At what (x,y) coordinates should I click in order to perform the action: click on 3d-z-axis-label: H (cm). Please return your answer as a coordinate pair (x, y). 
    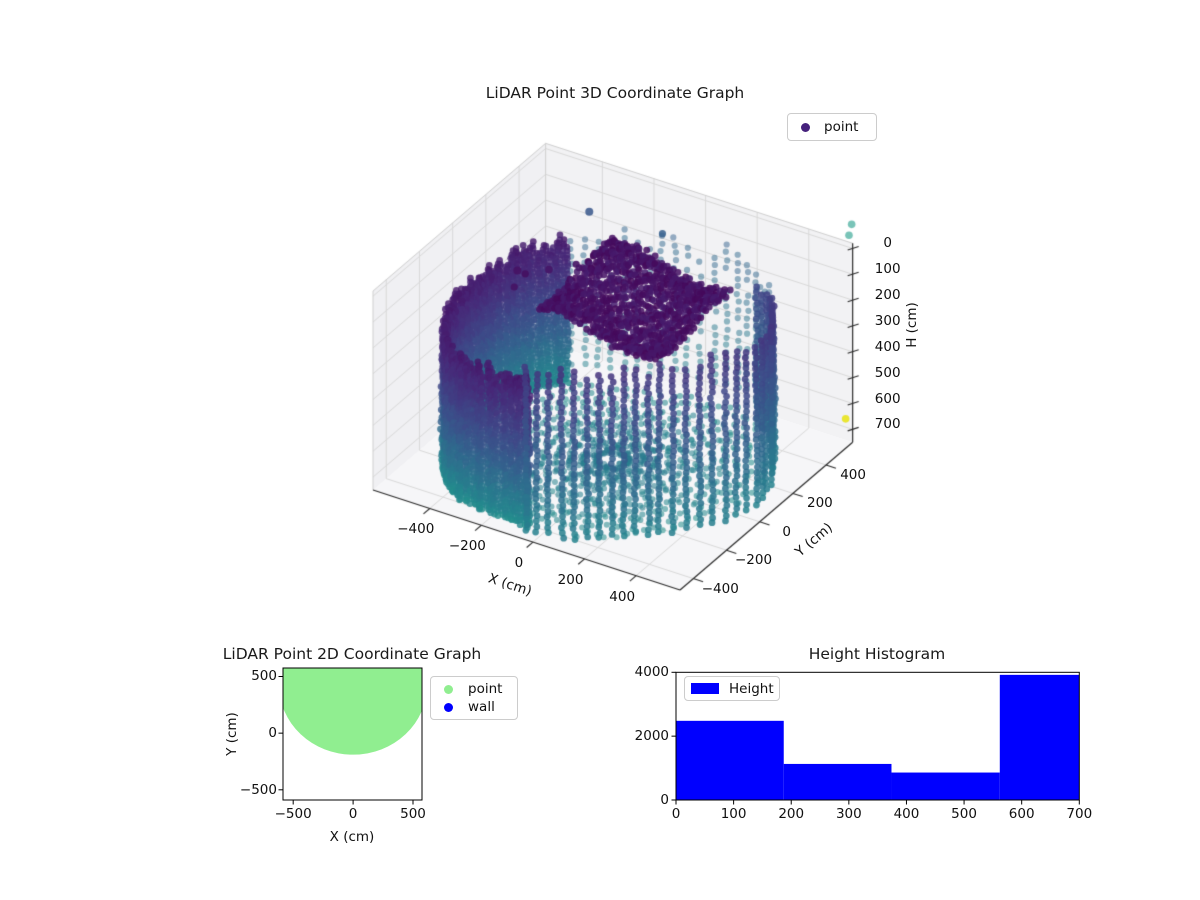
    Looking at the image, I should click on (912, 325).